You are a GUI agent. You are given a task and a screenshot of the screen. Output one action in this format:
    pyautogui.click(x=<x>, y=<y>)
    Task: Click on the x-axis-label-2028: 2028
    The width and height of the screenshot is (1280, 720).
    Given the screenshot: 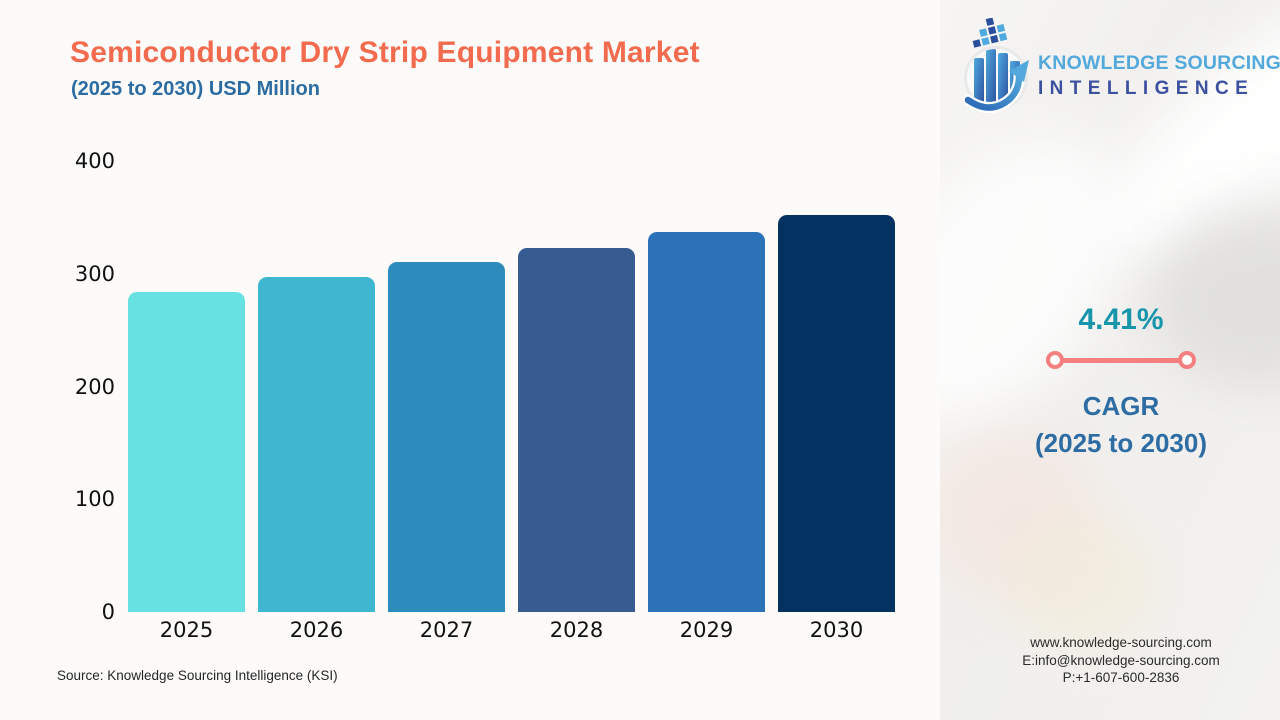 What is the action you would take?
    pyautogui.click(x=576, y=630)
    